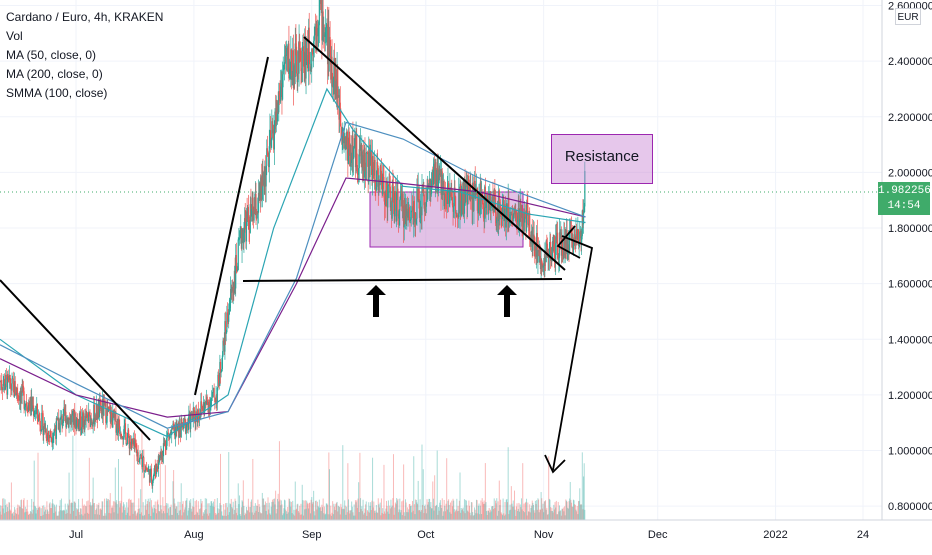 The height and width of the screenshot is (555, 932). What do you see at coordinates (555, 464) in the screenshot?
I see `target-arrow-icon` at bounding box center [555, 464].